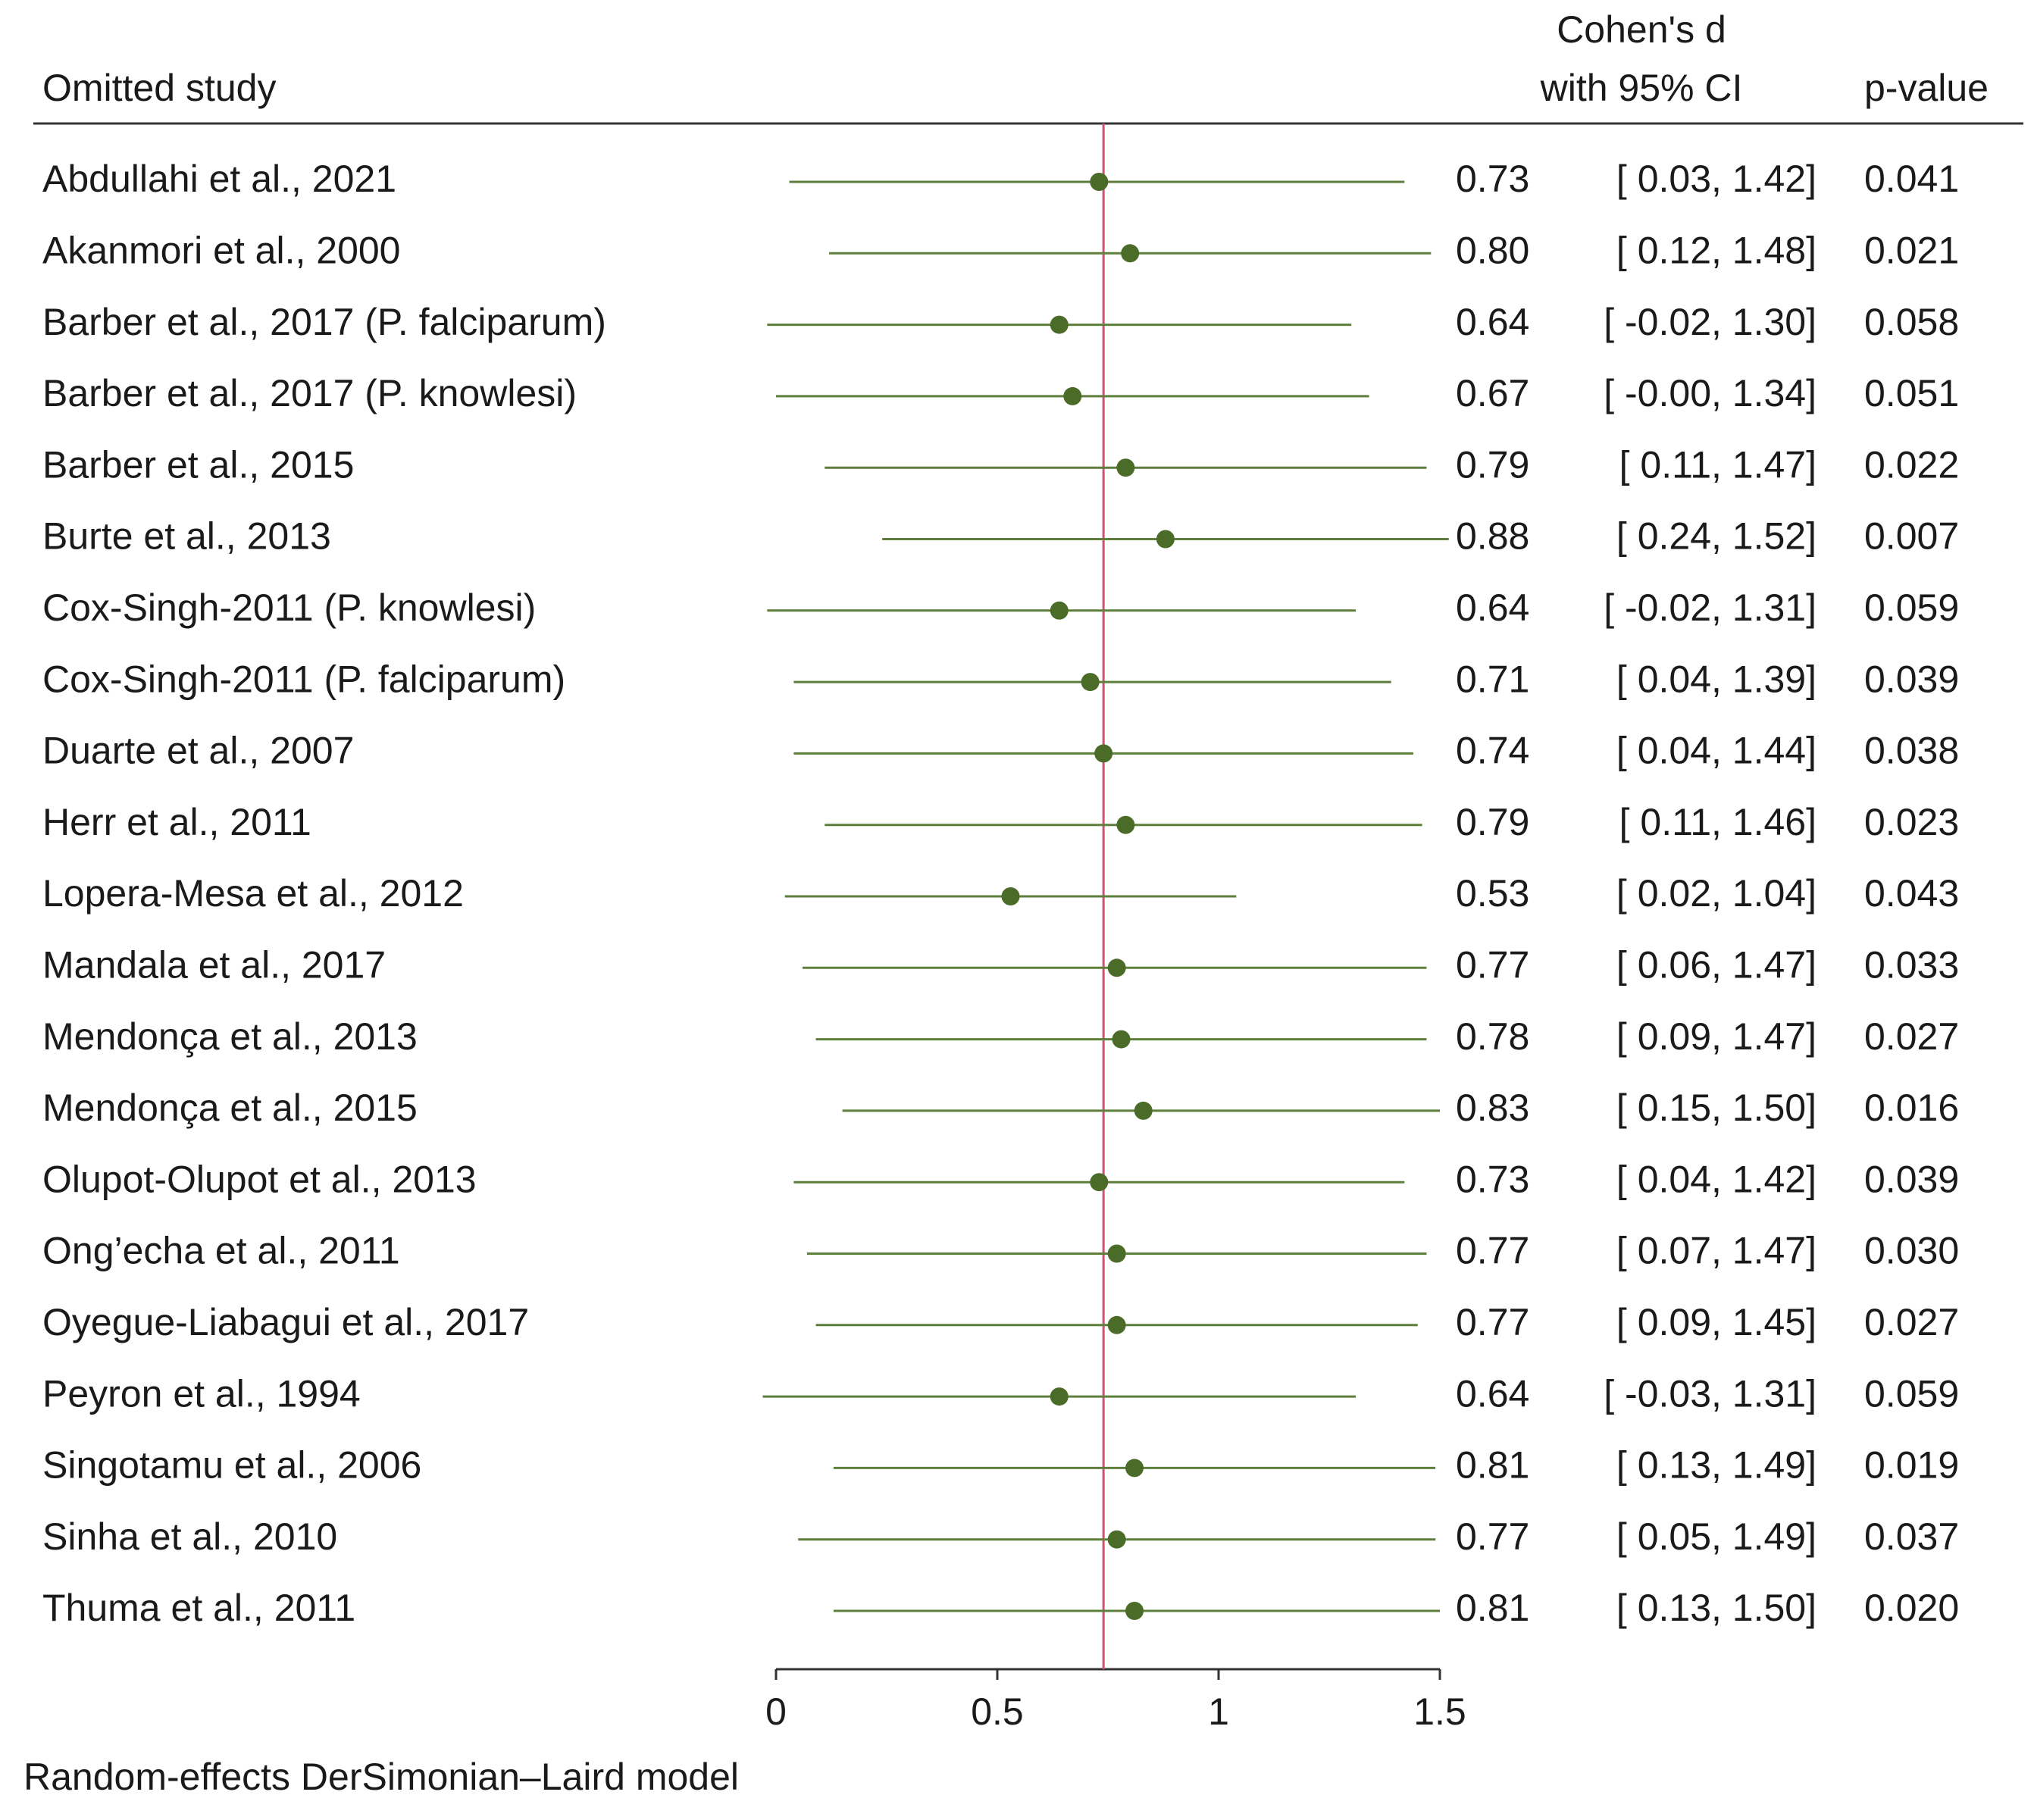 Image resolution: width=2034 pixels, height=1820 pixels. What do you see at coordinates (1641, 88) in the screenshot?
I see `column-header: with 95% CI` at bounding box center [1641, 88].